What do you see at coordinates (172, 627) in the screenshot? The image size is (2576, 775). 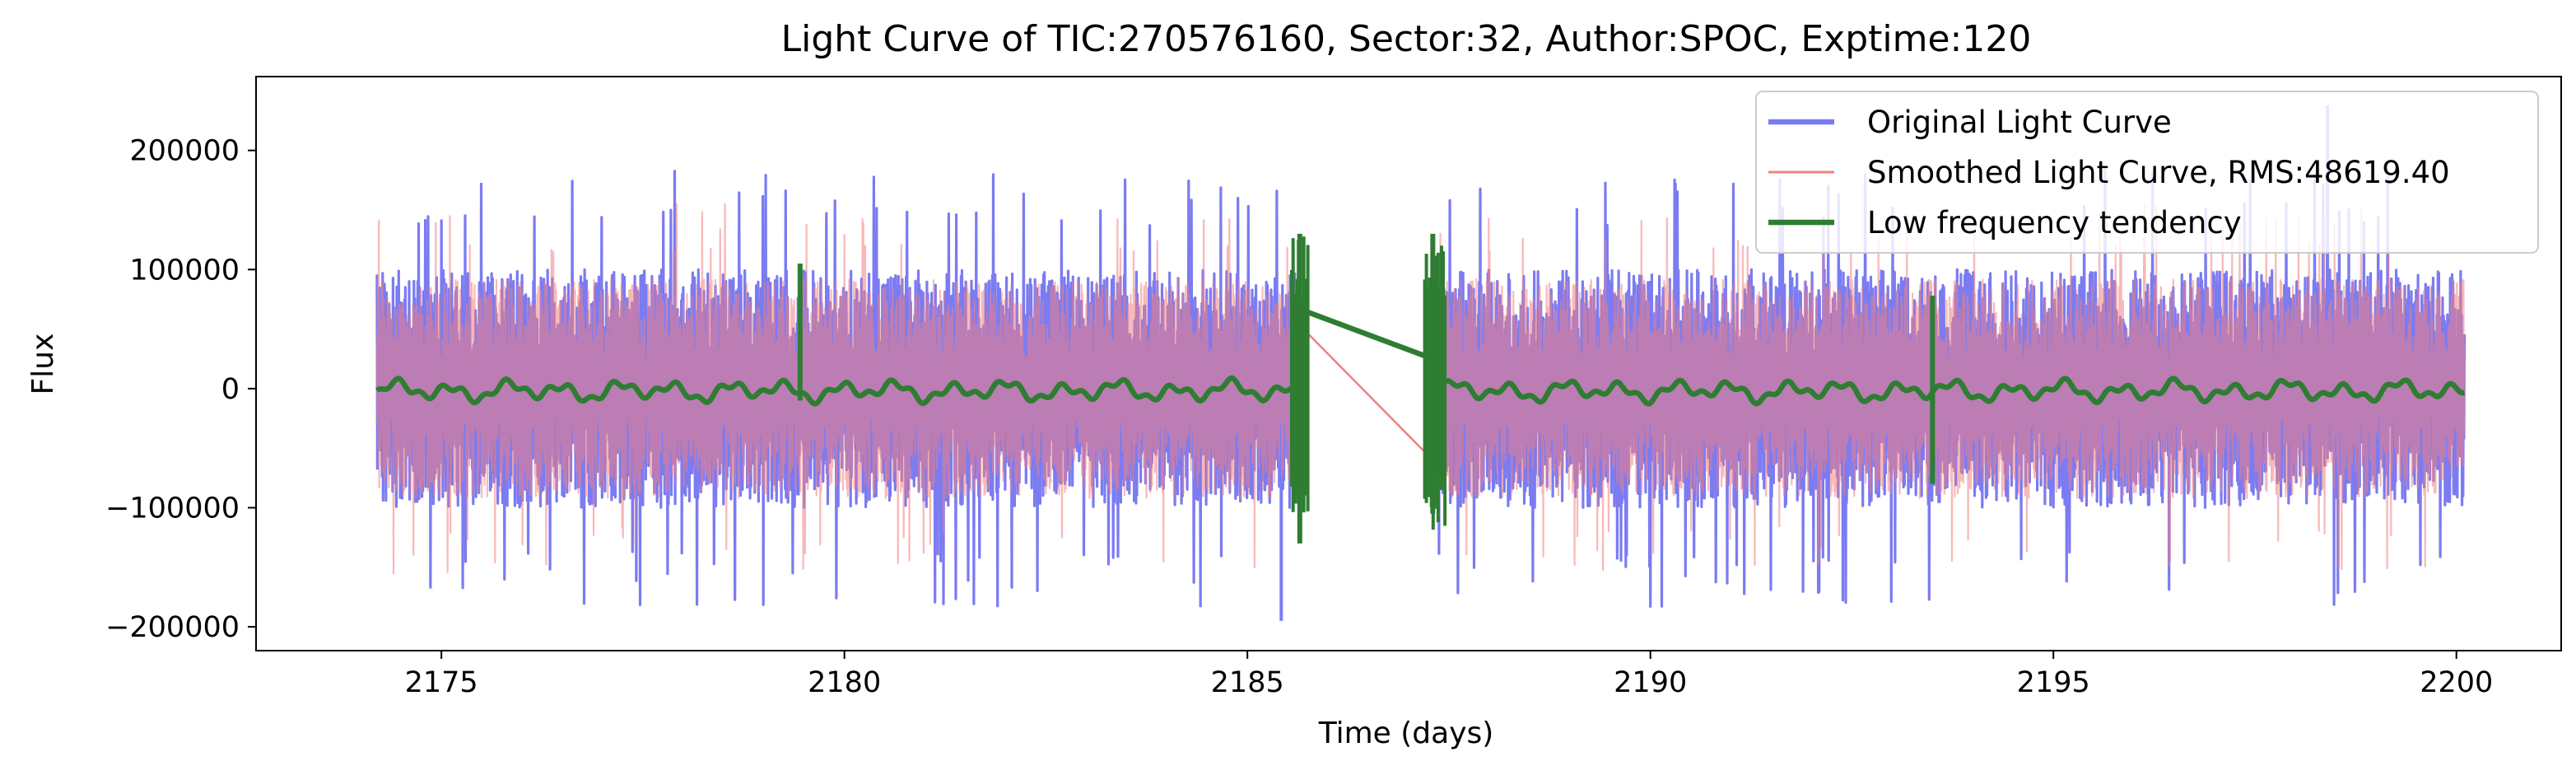 I see `y-tick-label: −200000` at bounding box center [172, 627].